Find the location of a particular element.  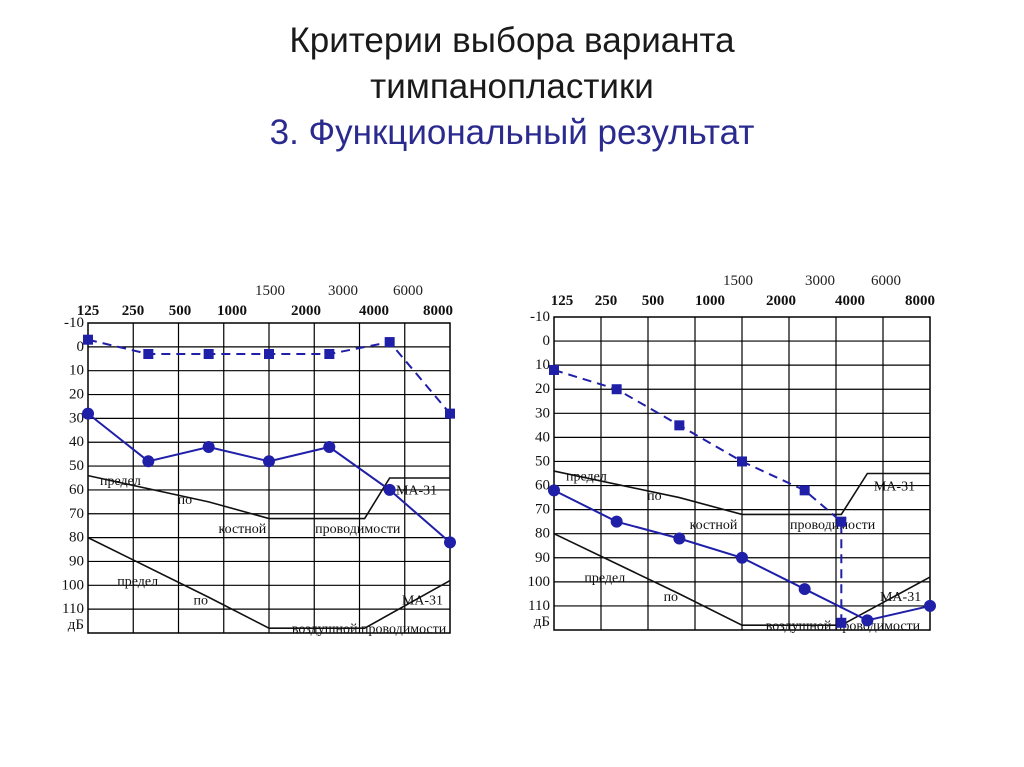

title-line-3: 3. Функциональный результат is located at coordinates (512, 132).